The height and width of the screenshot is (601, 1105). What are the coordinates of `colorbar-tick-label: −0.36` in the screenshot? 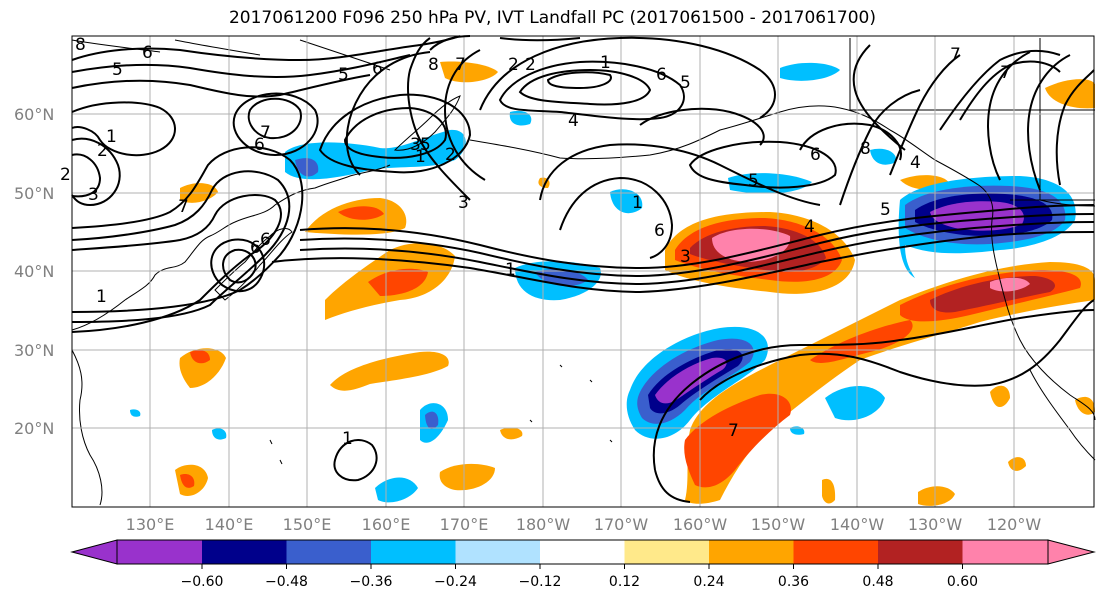 It's located at (371, 582).